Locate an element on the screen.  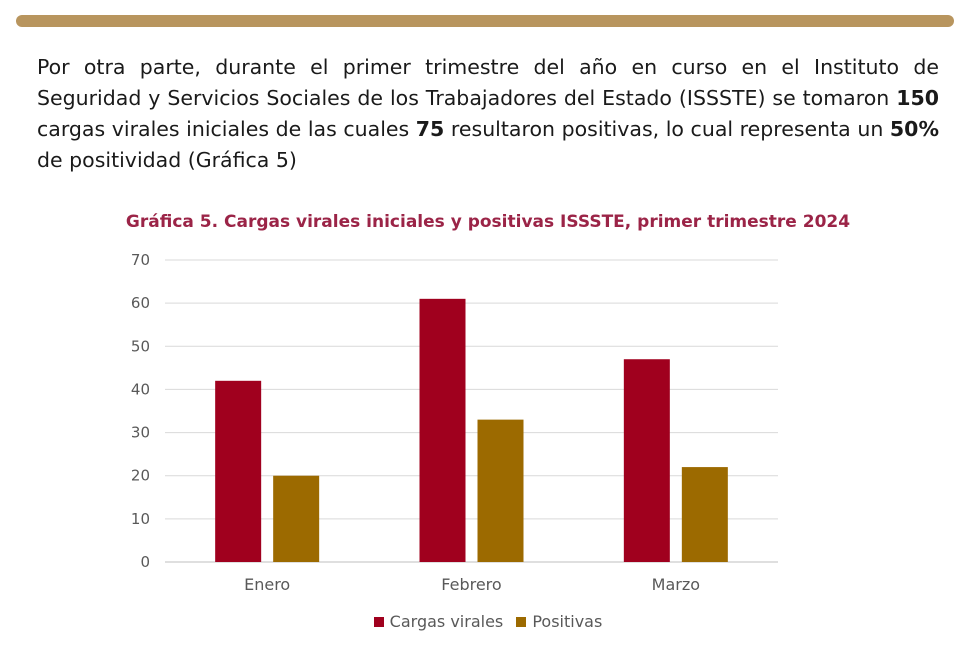
legend-swatch-cargas-virales is located at coordinates (378, 622).